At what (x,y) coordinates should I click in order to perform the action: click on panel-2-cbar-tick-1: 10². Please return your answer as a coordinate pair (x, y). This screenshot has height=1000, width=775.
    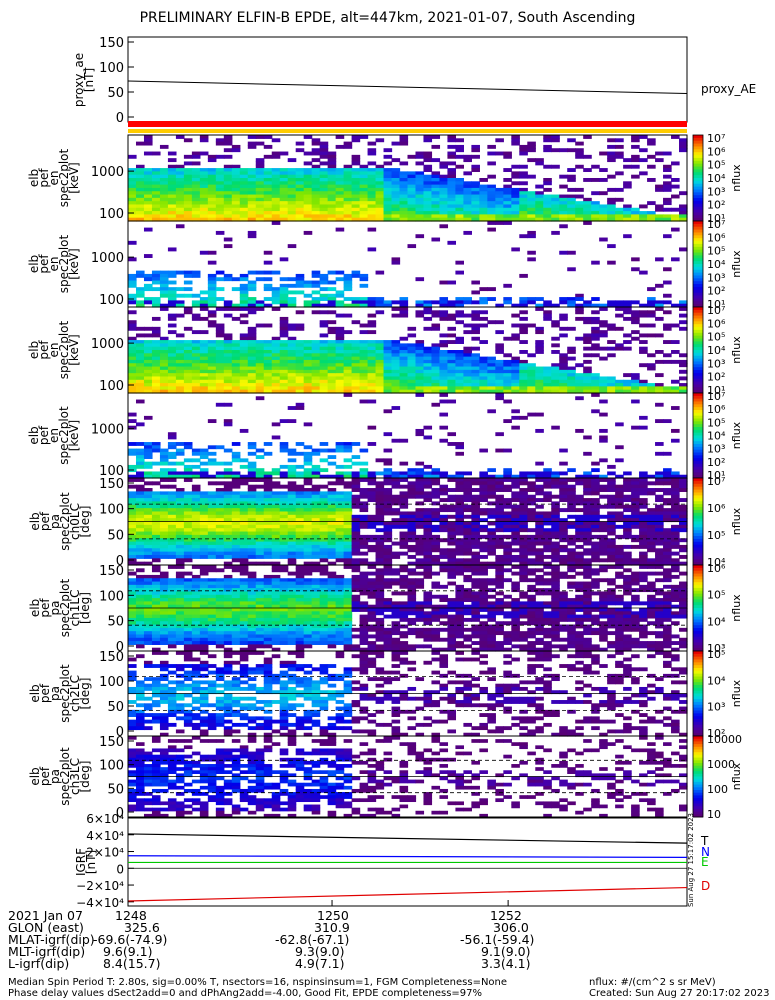
    Looking at the image, I should click on (716, 291).